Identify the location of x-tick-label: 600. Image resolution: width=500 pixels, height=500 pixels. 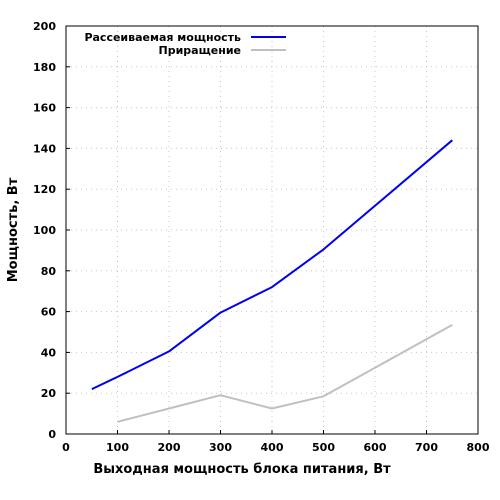
(375, 447).